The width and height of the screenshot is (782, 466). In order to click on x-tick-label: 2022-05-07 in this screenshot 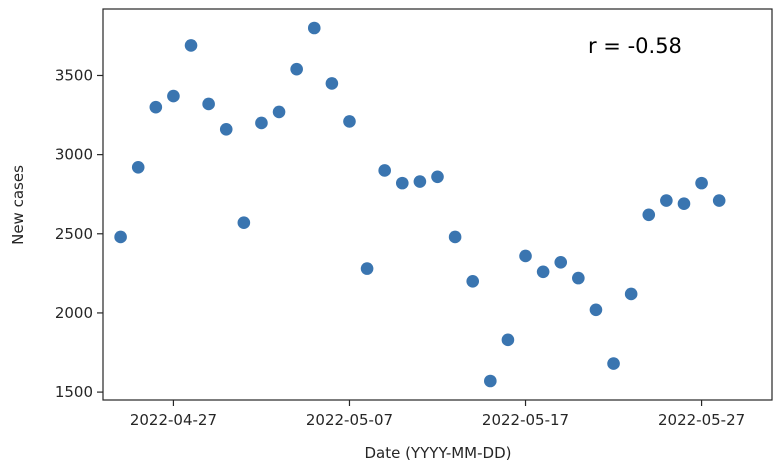, I will do `click(349, 420)`.